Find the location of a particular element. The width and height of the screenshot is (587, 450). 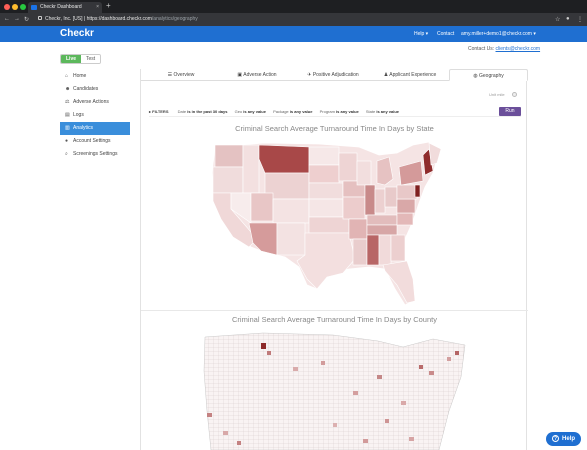

environment-toggle: Live Test is located at coordinates (81, 59).